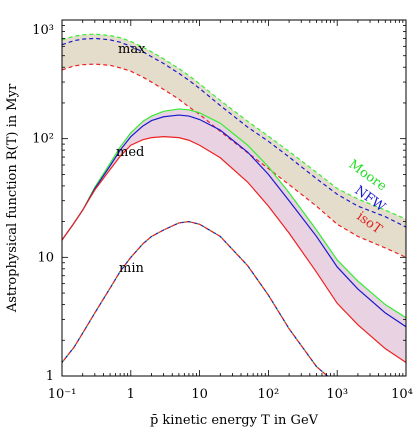  What do you see at coordinates (269, 394) in the screenshot?
I see `x-tick-label: 10²` at bounding box center [269, 394].